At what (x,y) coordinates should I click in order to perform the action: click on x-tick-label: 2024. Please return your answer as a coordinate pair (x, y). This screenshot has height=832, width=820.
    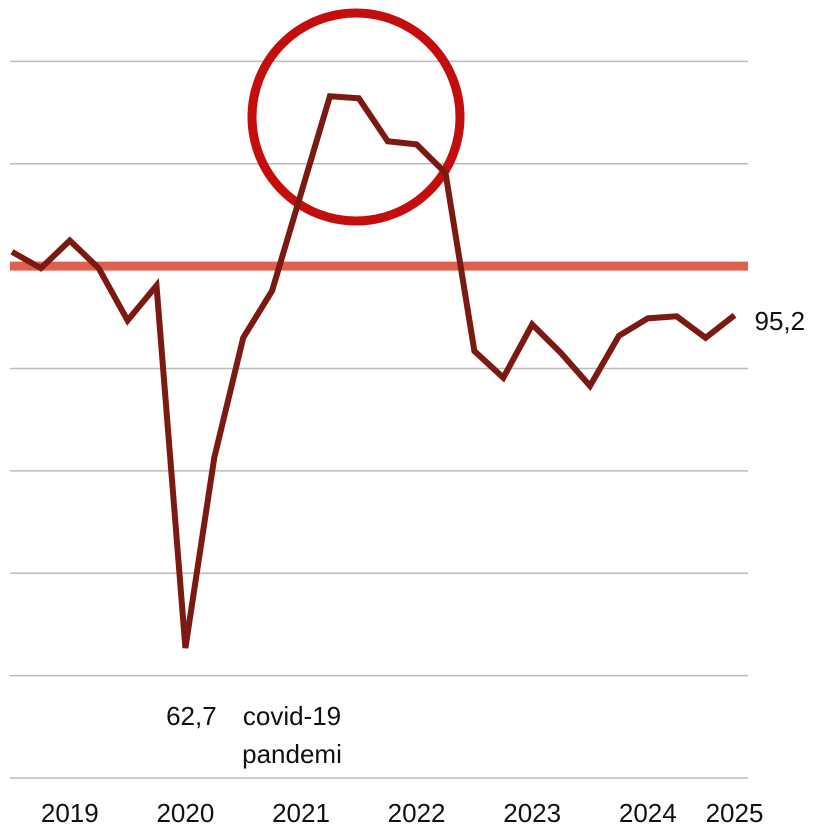
    Looking at the image, I should click on (648, 813).